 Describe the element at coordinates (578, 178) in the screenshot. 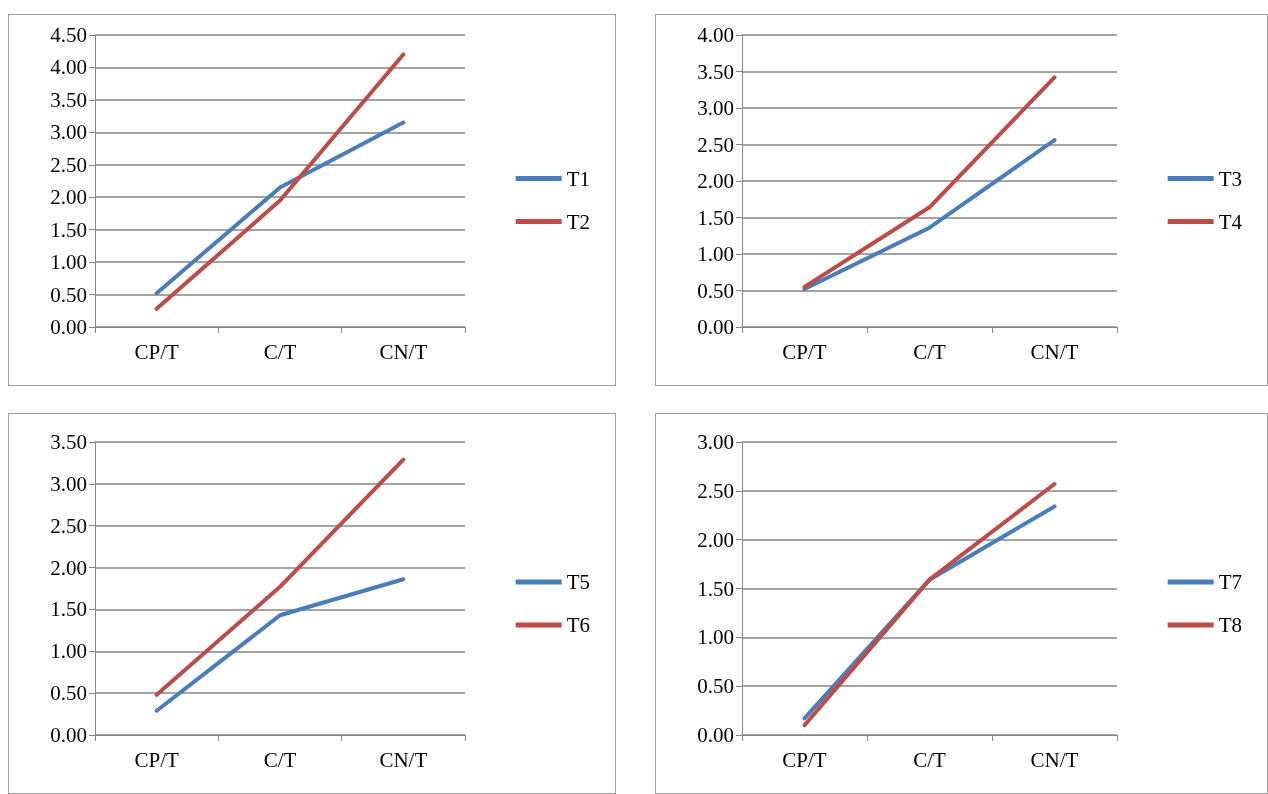

I see `legend-label: T1` at that location.